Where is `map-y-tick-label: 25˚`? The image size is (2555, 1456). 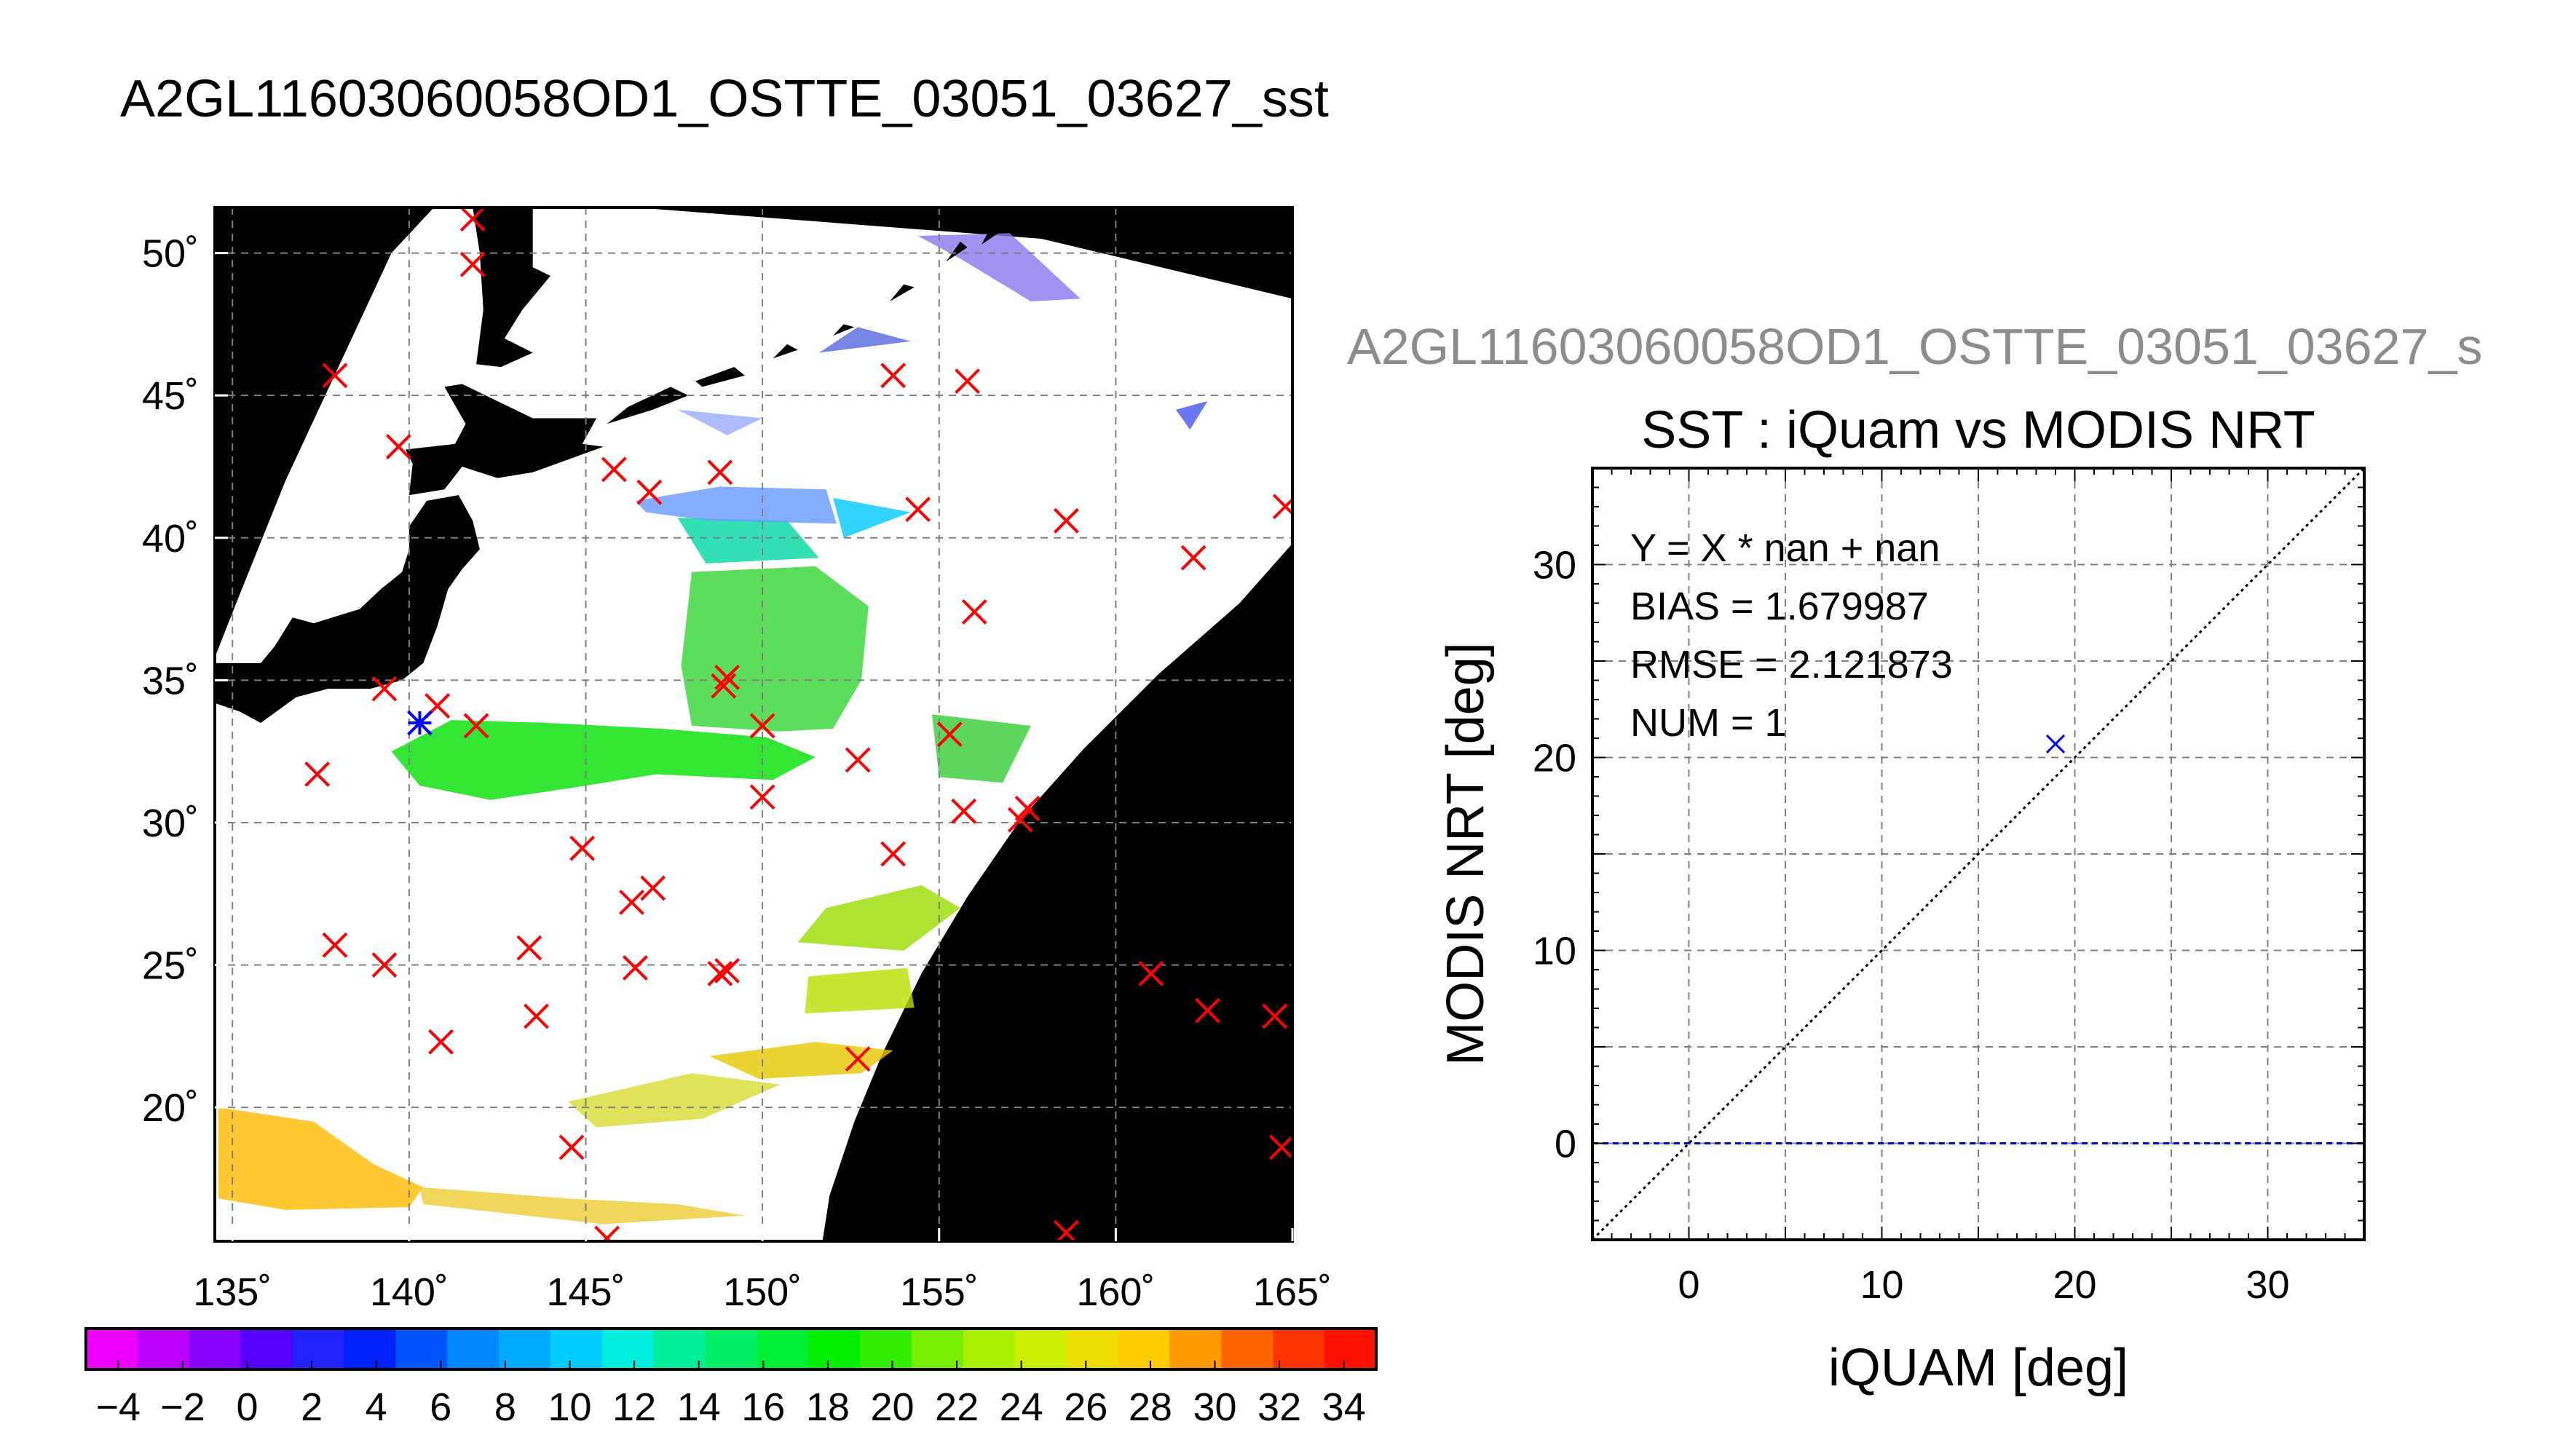 map-y-tick-label: 25˚ is located at coordinates (170, 966).